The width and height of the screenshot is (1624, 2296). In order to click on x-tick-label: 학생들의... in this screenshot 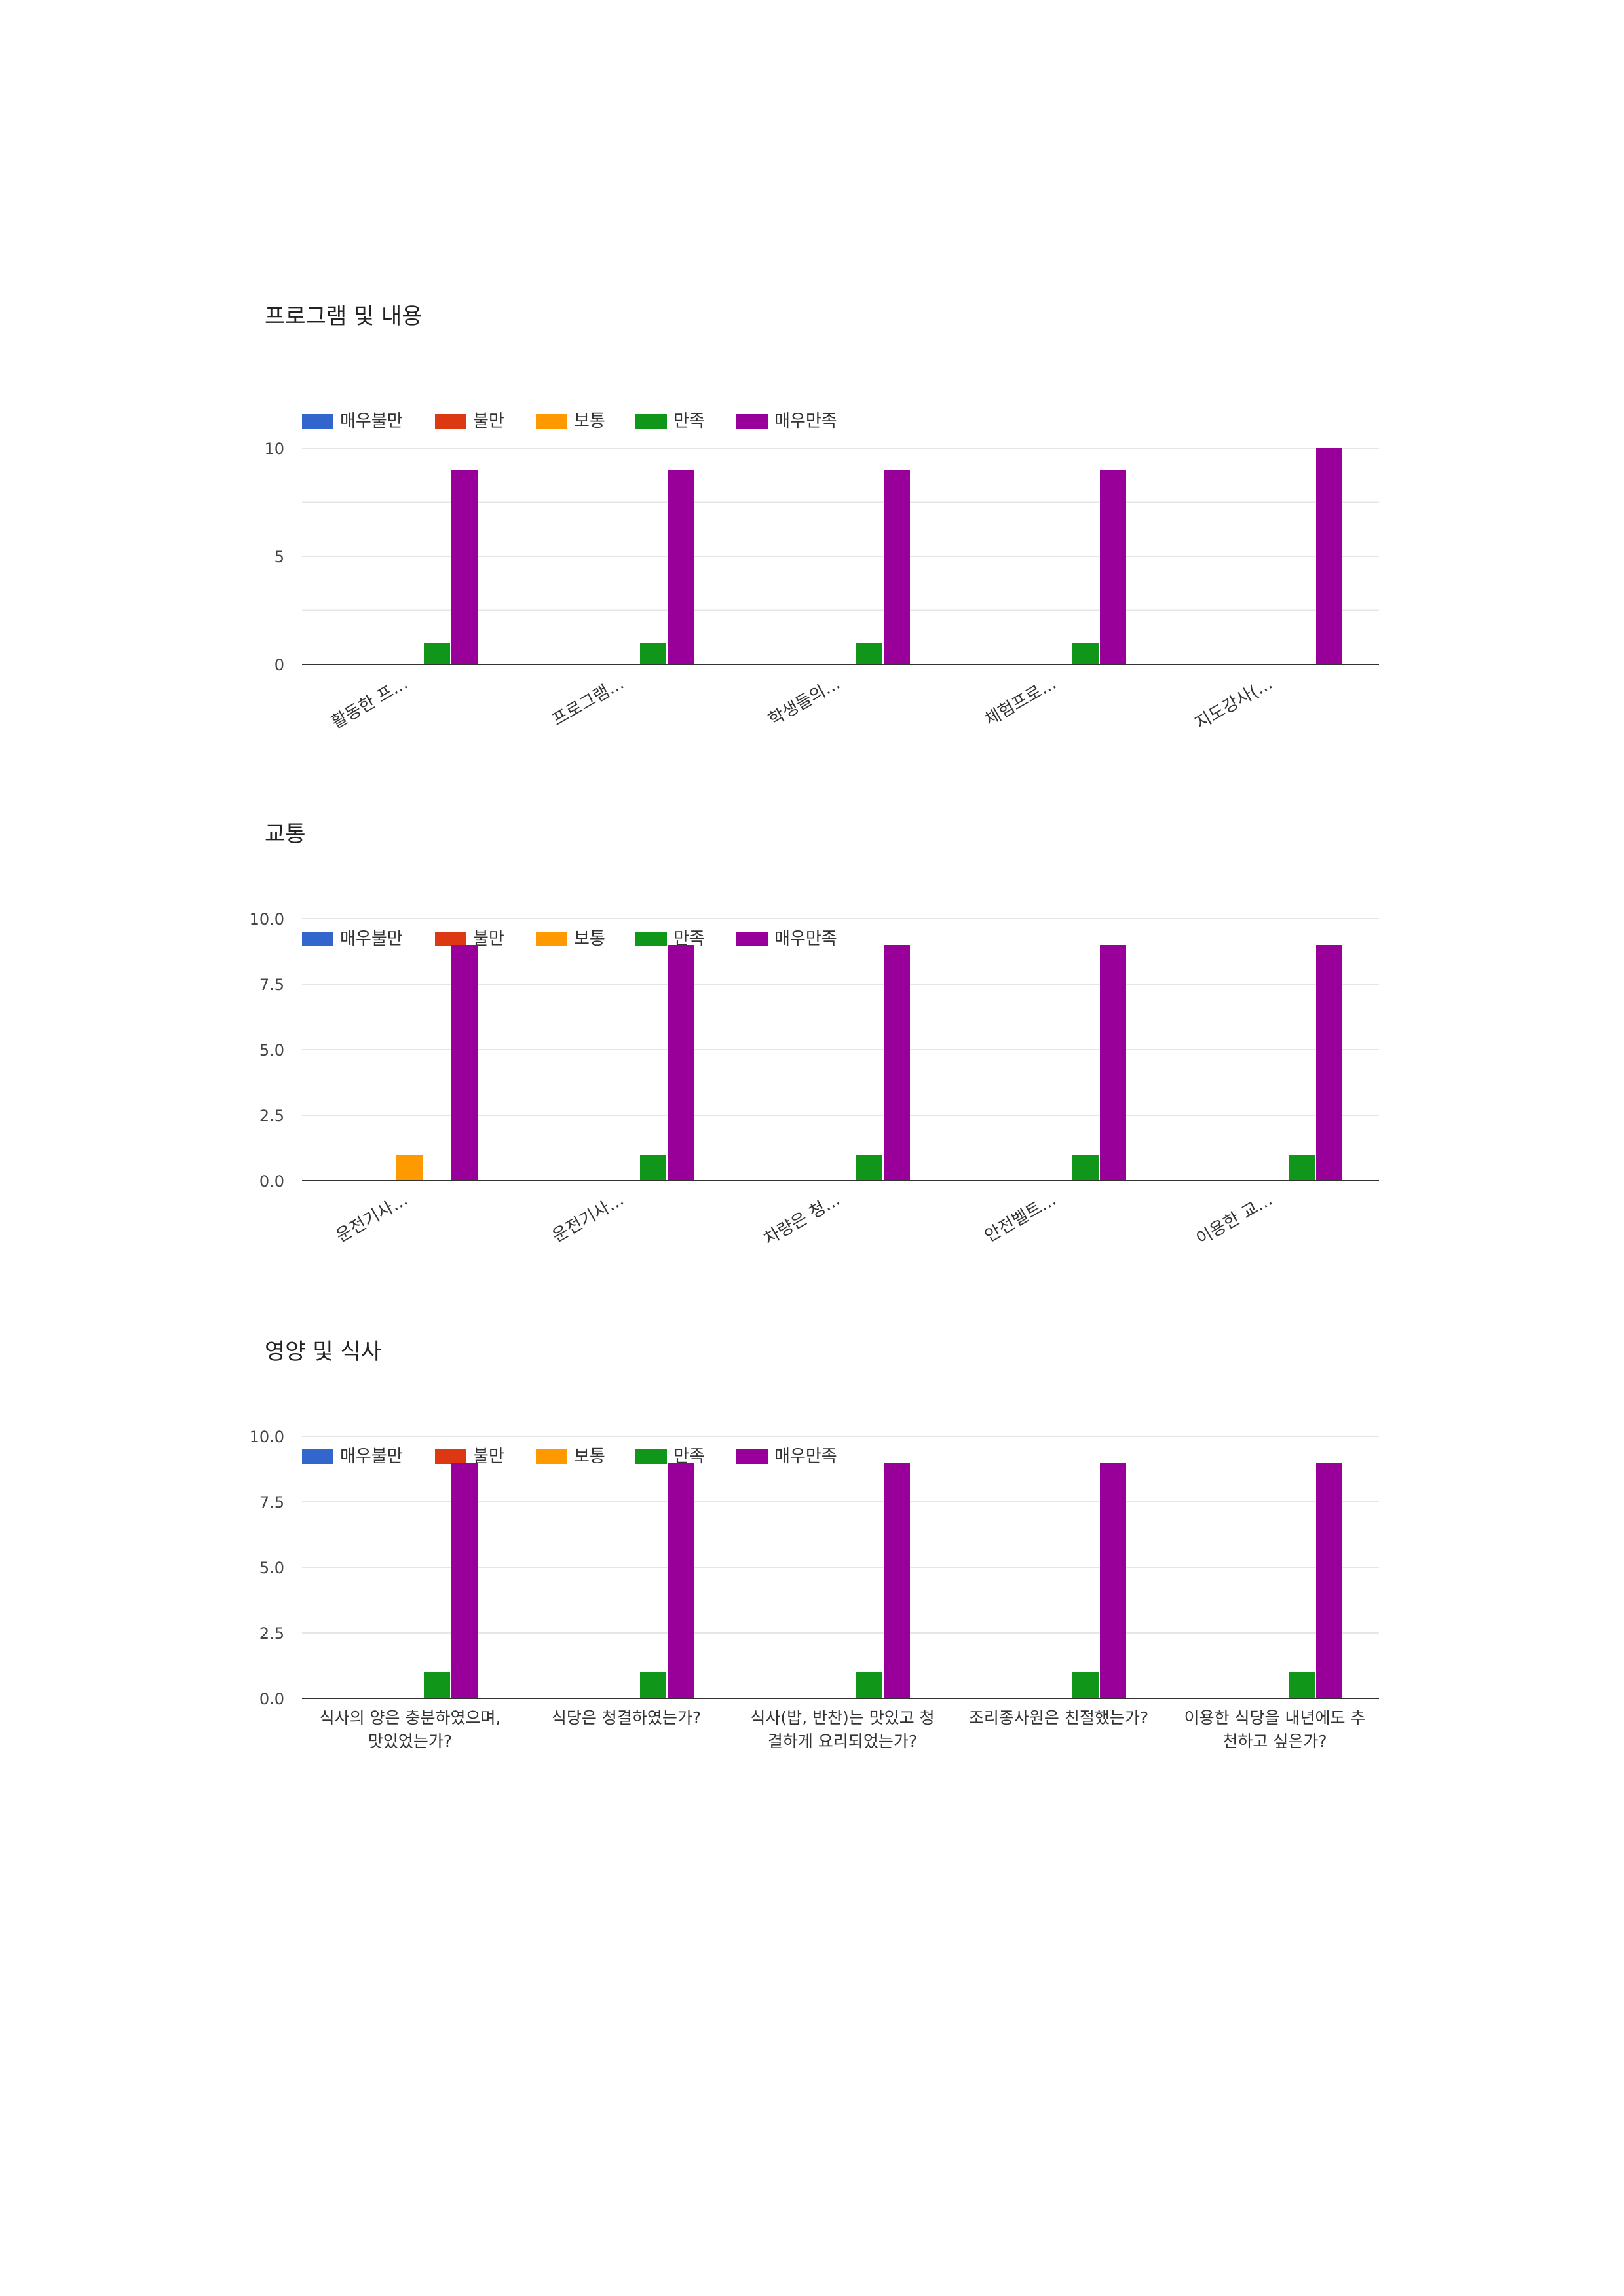, I will do `click(804, 702)`.